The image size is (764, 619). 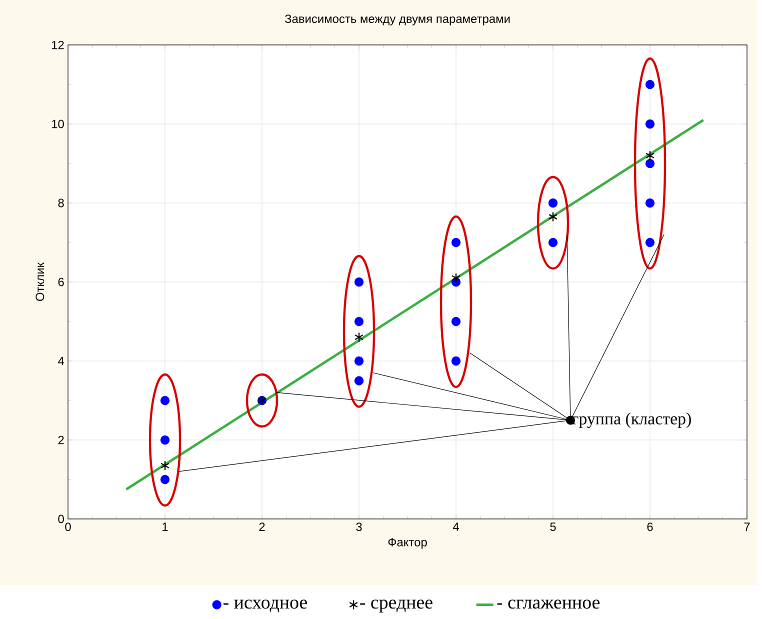 I want to click on y-tick-label: 4, so click(x=61, y=361).